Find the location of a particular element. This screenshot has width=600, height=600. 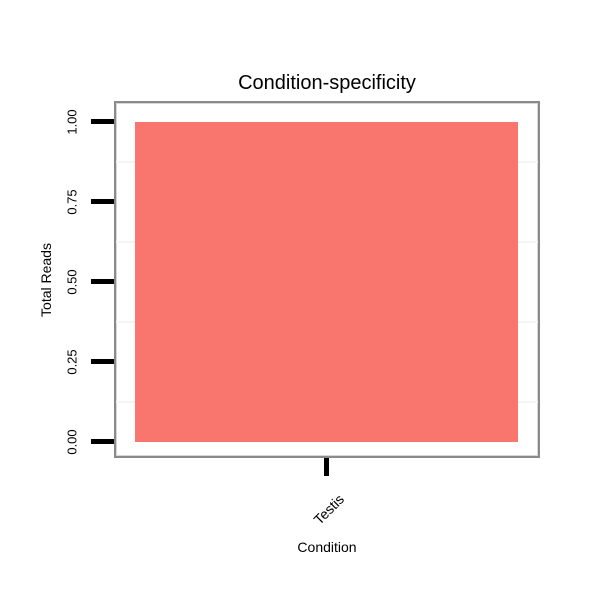

y-axis-title: Total Reads is located at coordinates (46, 280).